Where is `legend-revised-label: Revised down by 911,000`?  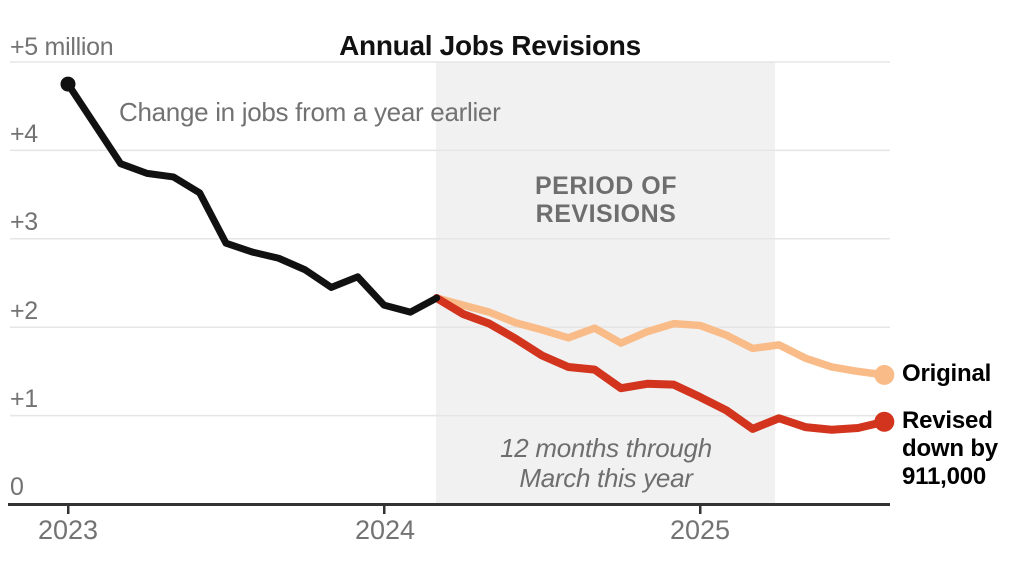 legend-revised-label: Revised down by 911,000 is located at coordinates (950, 449).